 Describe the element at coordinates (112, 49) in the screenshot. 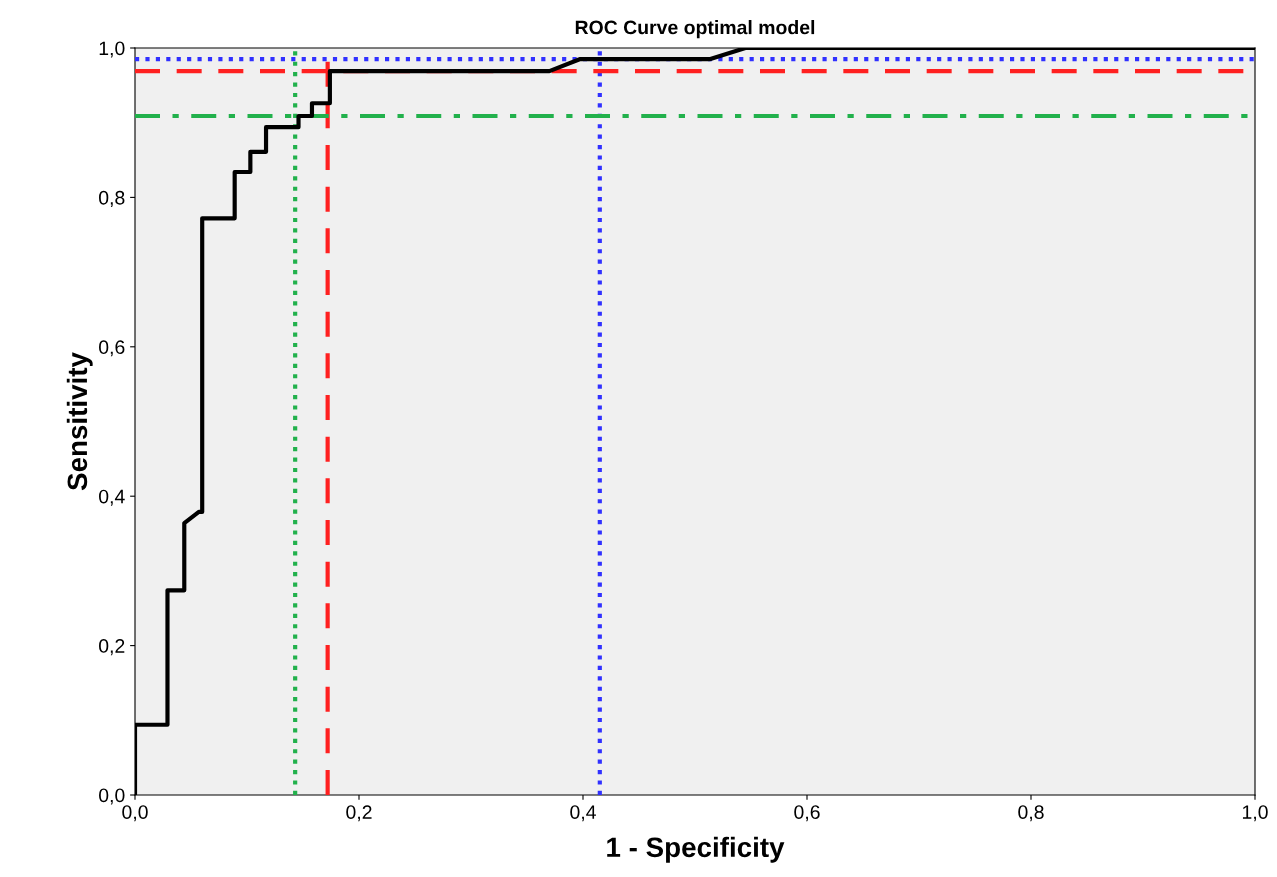

I see `y-tick-label: 1,0` at that location.